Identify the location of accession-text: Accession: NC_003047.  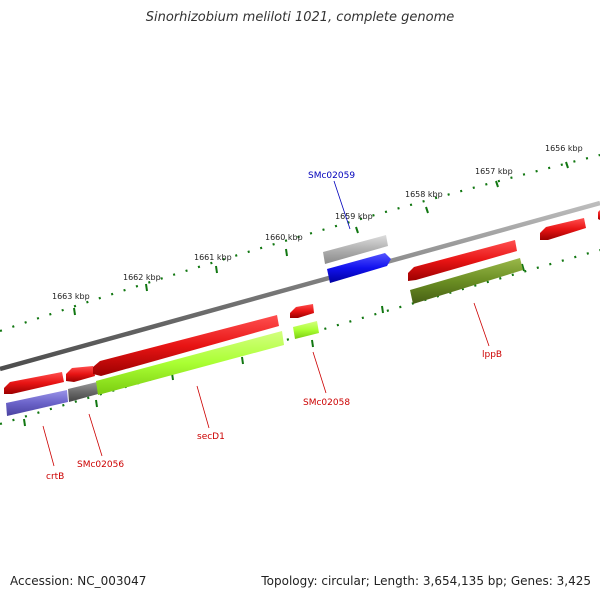
(78, 581).